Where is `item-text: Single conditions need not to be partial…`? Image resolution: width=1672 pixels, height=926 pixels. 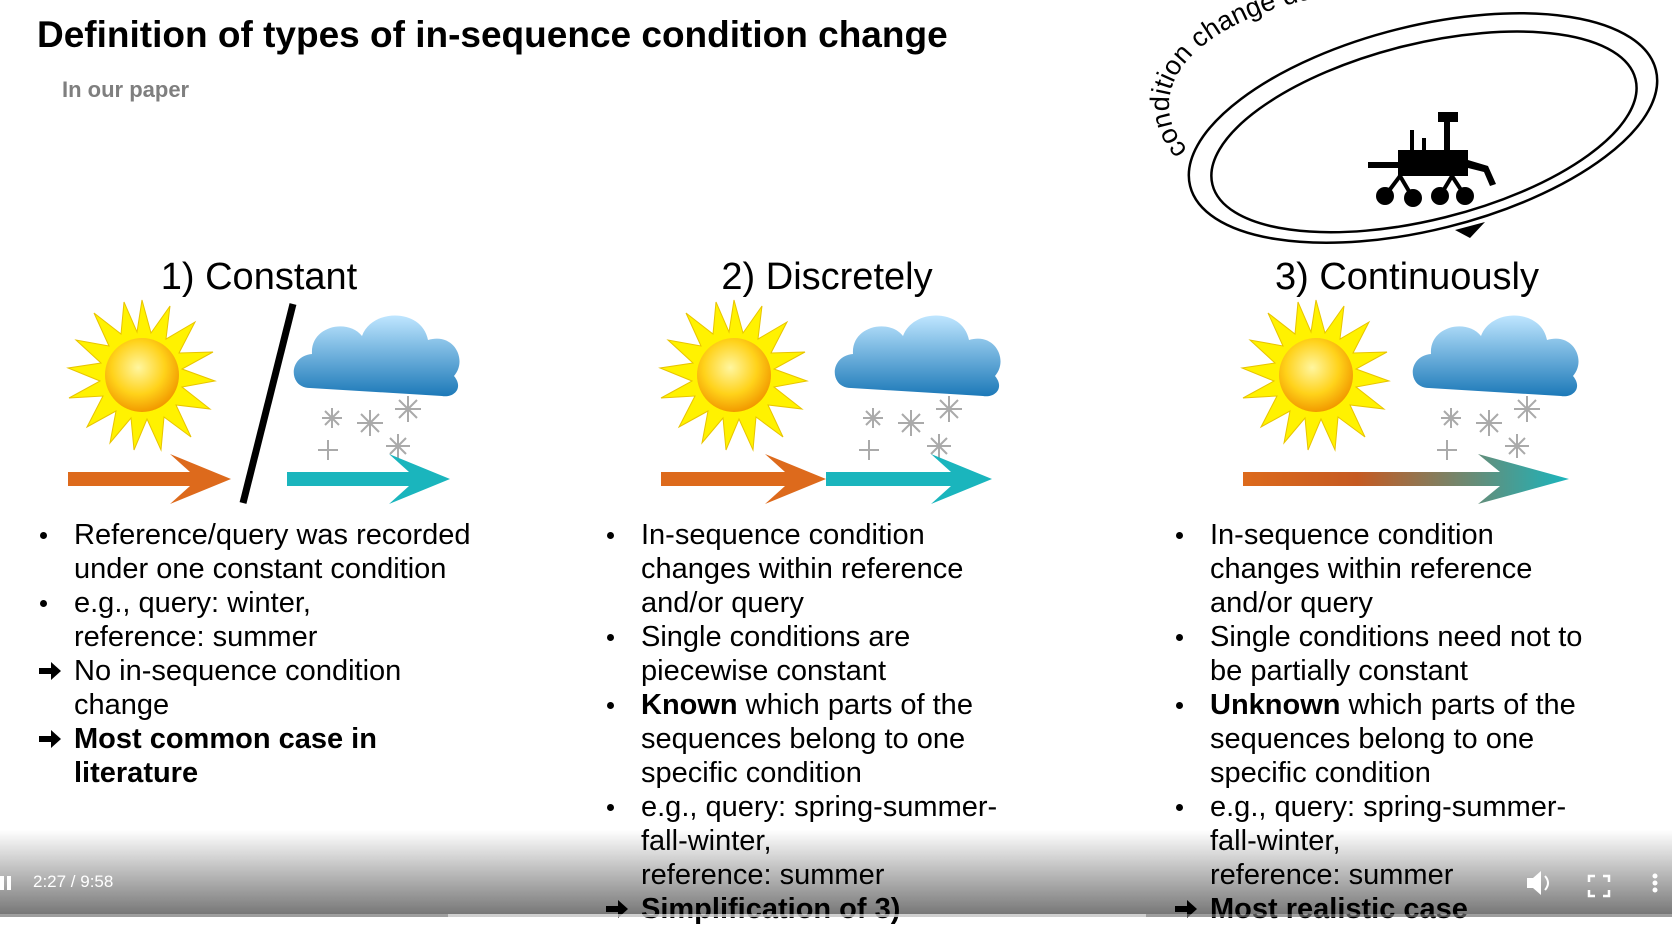
item-text: Single conditions need not to be partial… is located at coordinates (1396, 654).